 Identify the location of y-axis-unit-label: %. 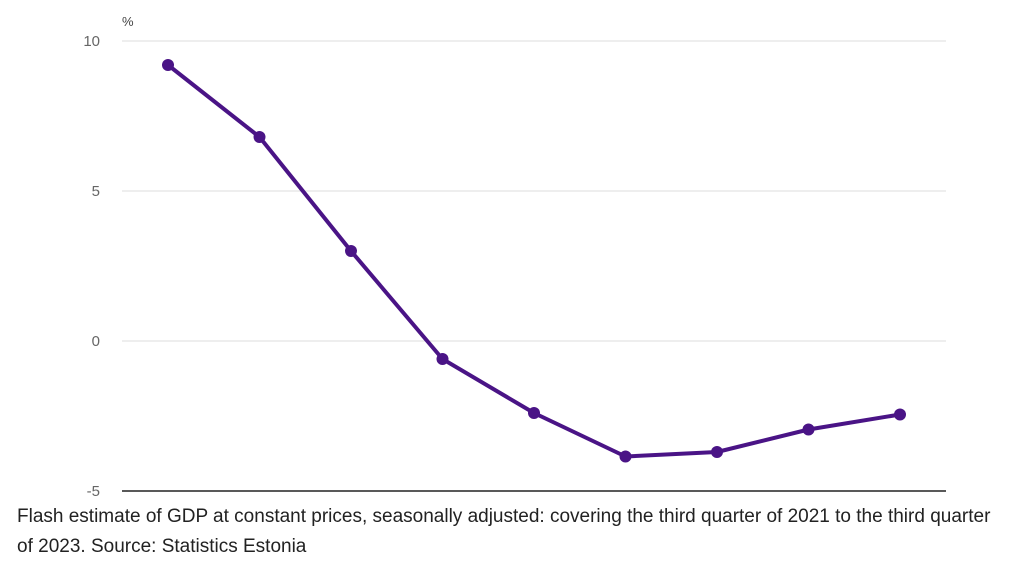
(128, 21).